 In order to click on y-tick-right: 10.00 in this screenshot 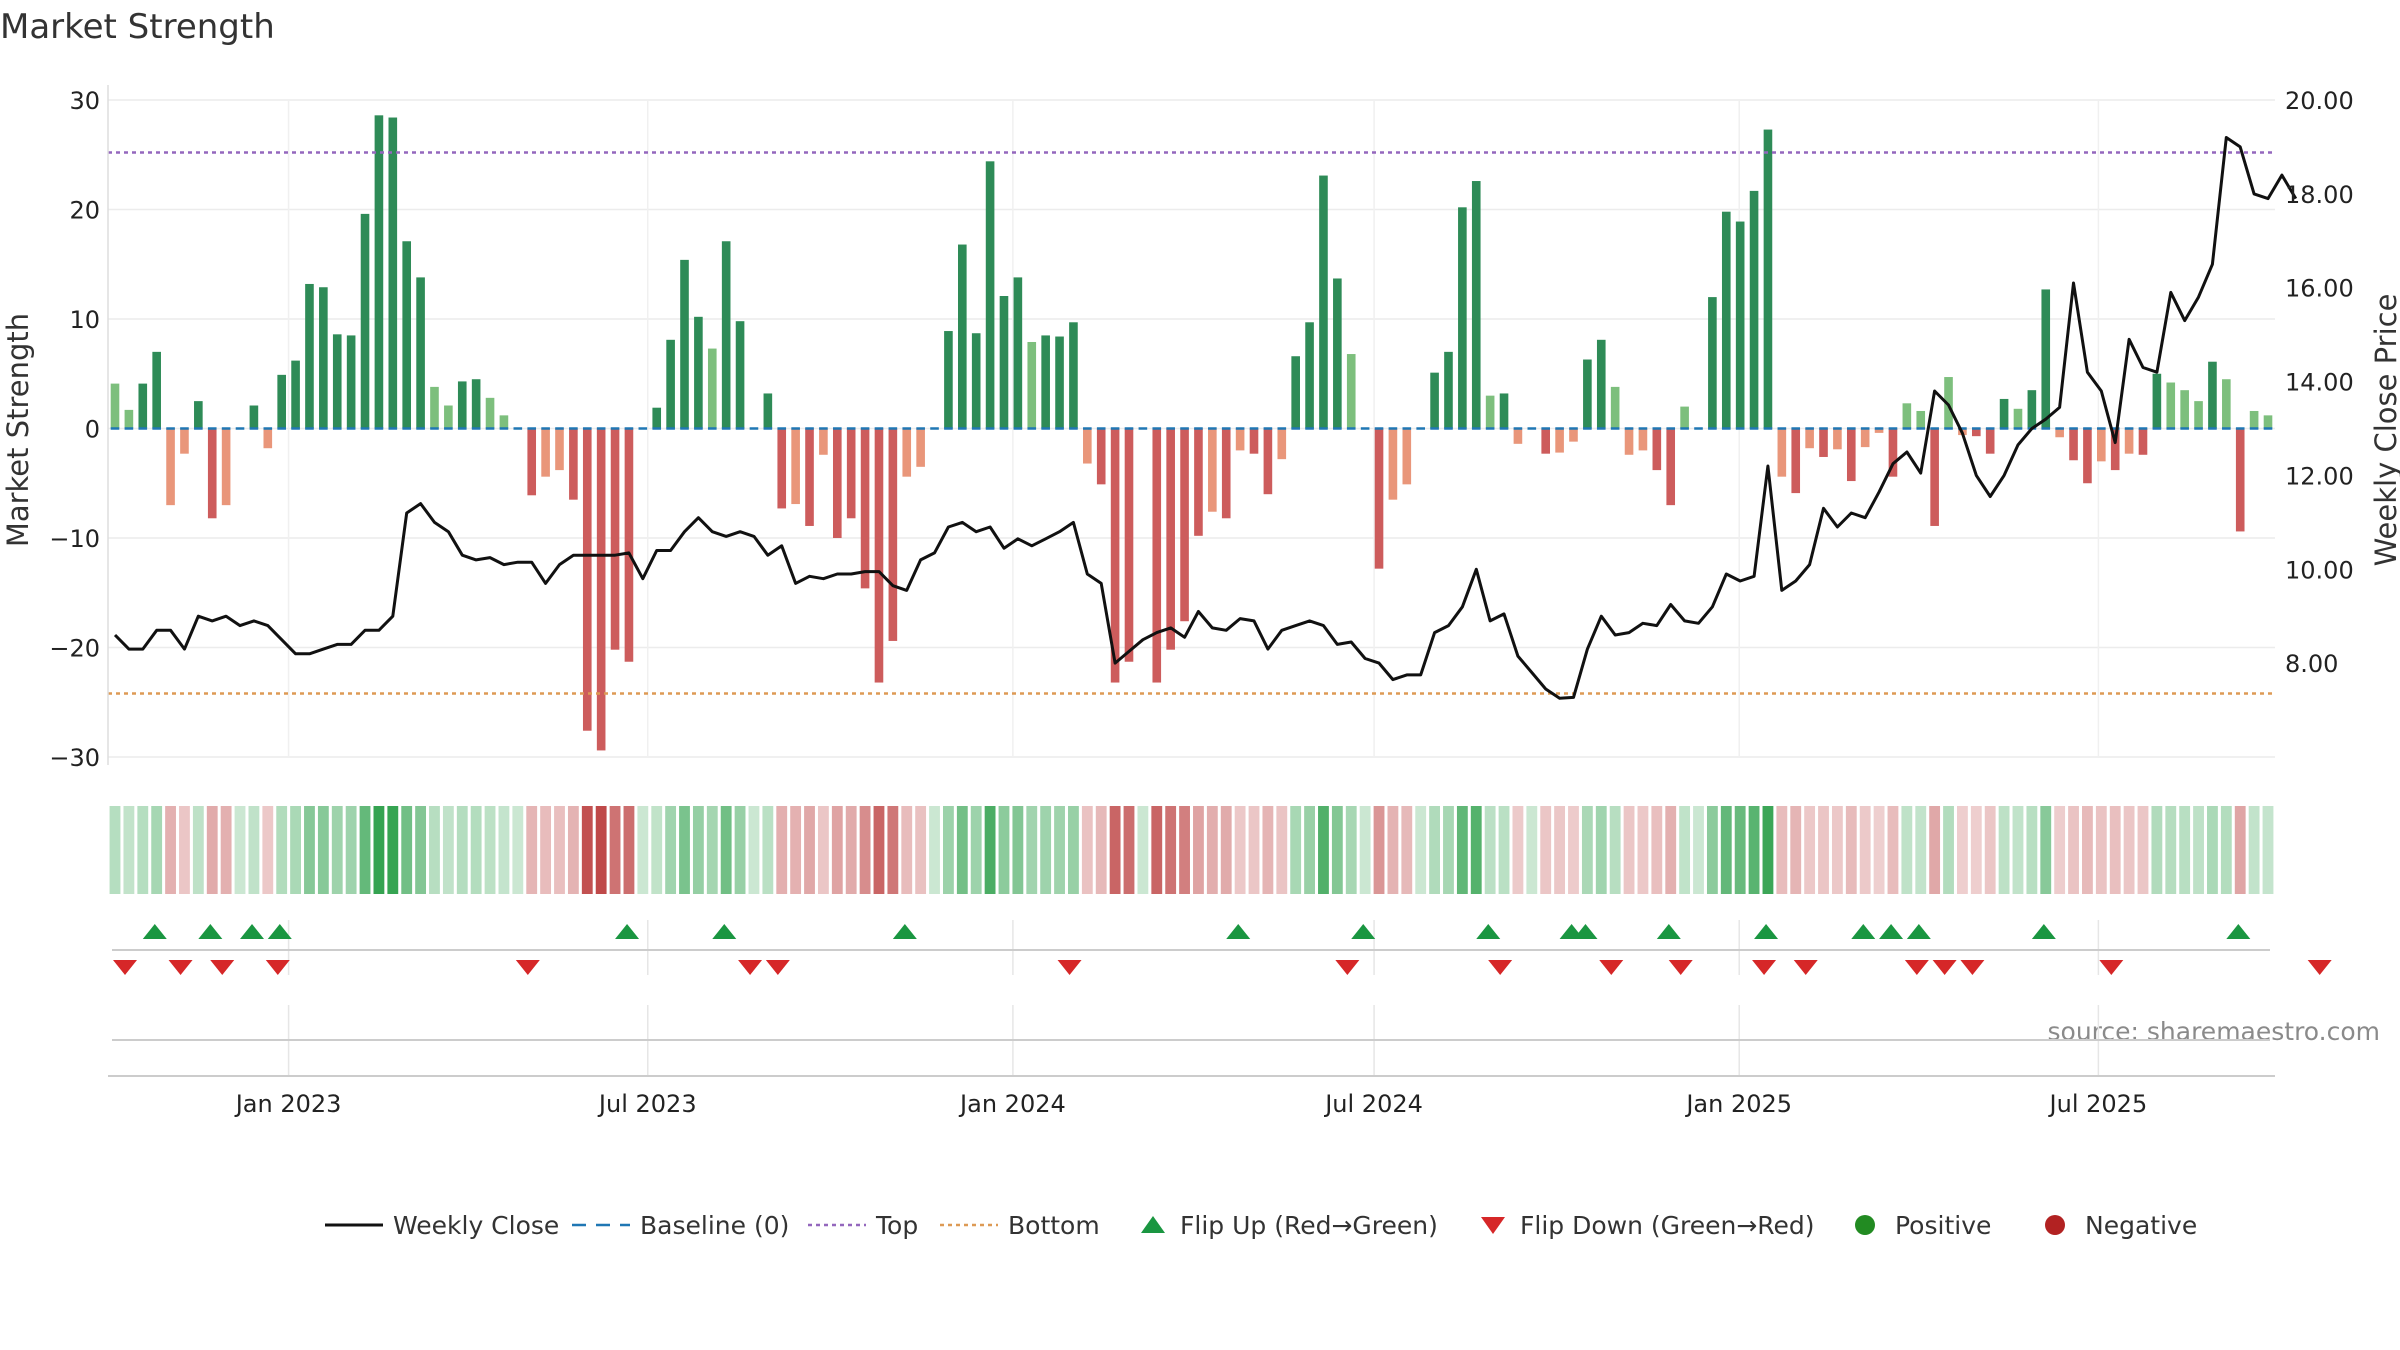, I will do `click(2319, 570)`.